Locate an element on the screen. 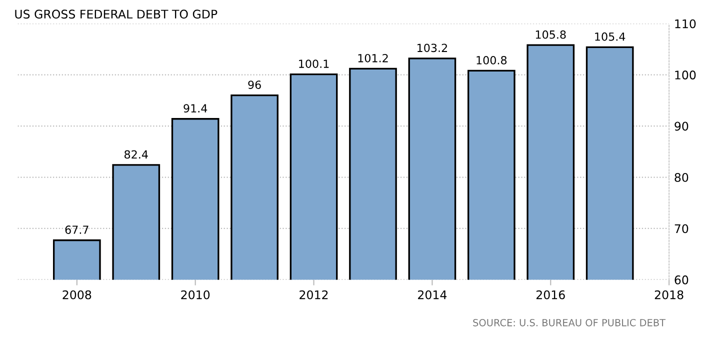  data-label: 105.8 is located at coordinates (551, 34).